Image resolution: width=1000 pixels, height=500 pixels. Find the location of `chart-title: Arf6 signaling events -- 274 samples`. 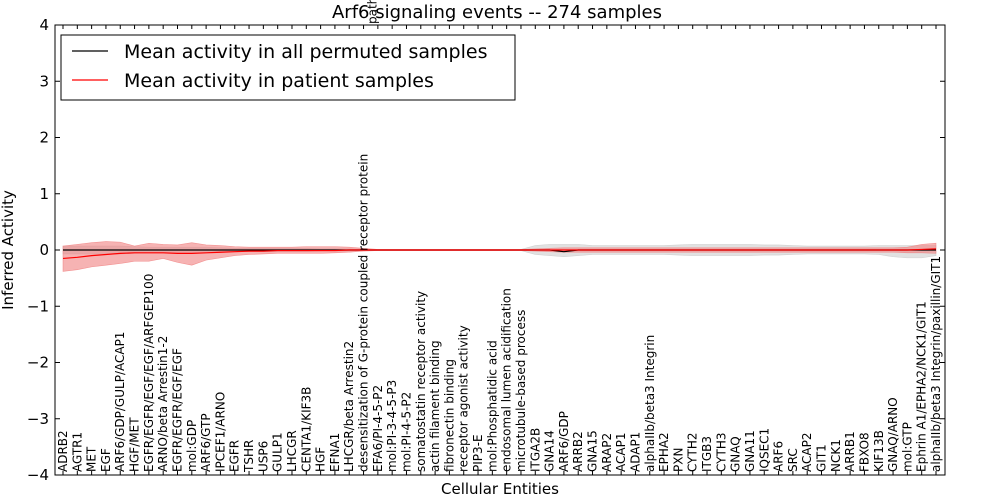

chart-title: Arf6 signaling events -- 274 samples is located at coordinates (497, 12).